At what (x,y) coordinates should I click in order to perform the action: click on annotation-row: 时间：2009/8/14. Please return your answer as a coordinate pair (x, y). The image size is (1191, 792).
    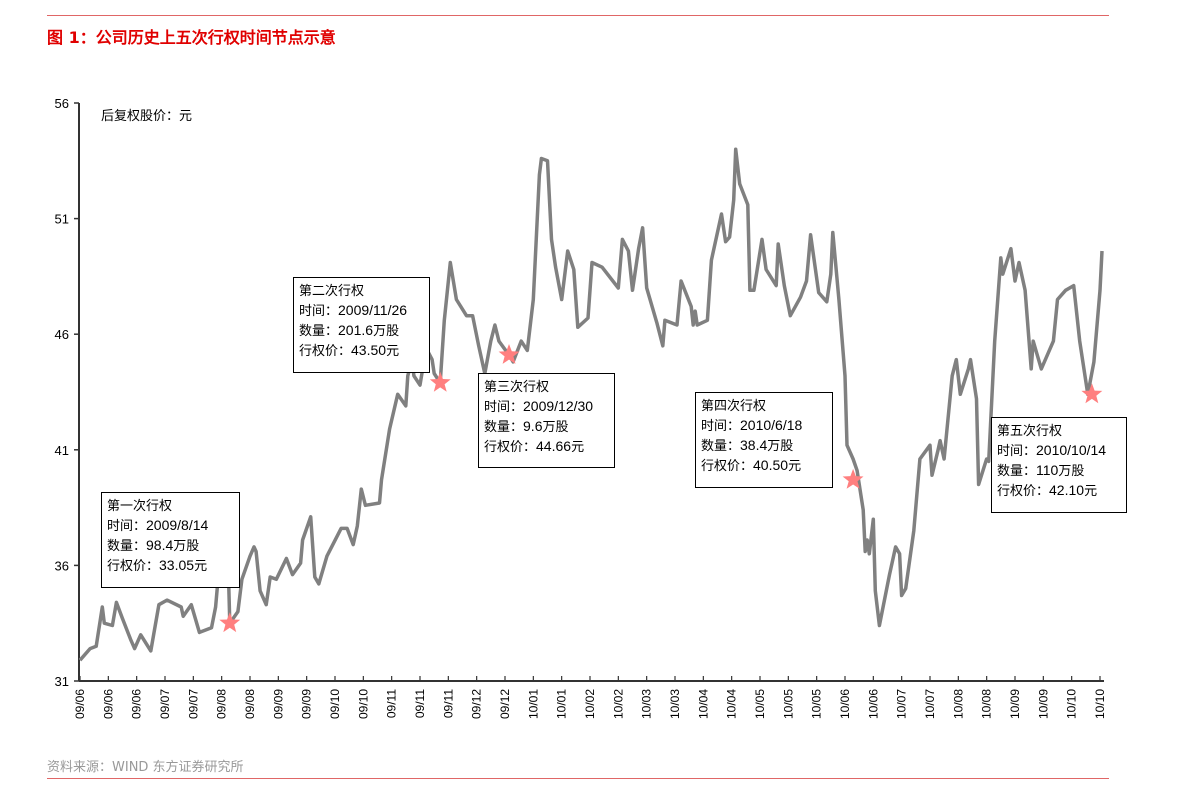
    Looking at the image, I should click on (170, 526).